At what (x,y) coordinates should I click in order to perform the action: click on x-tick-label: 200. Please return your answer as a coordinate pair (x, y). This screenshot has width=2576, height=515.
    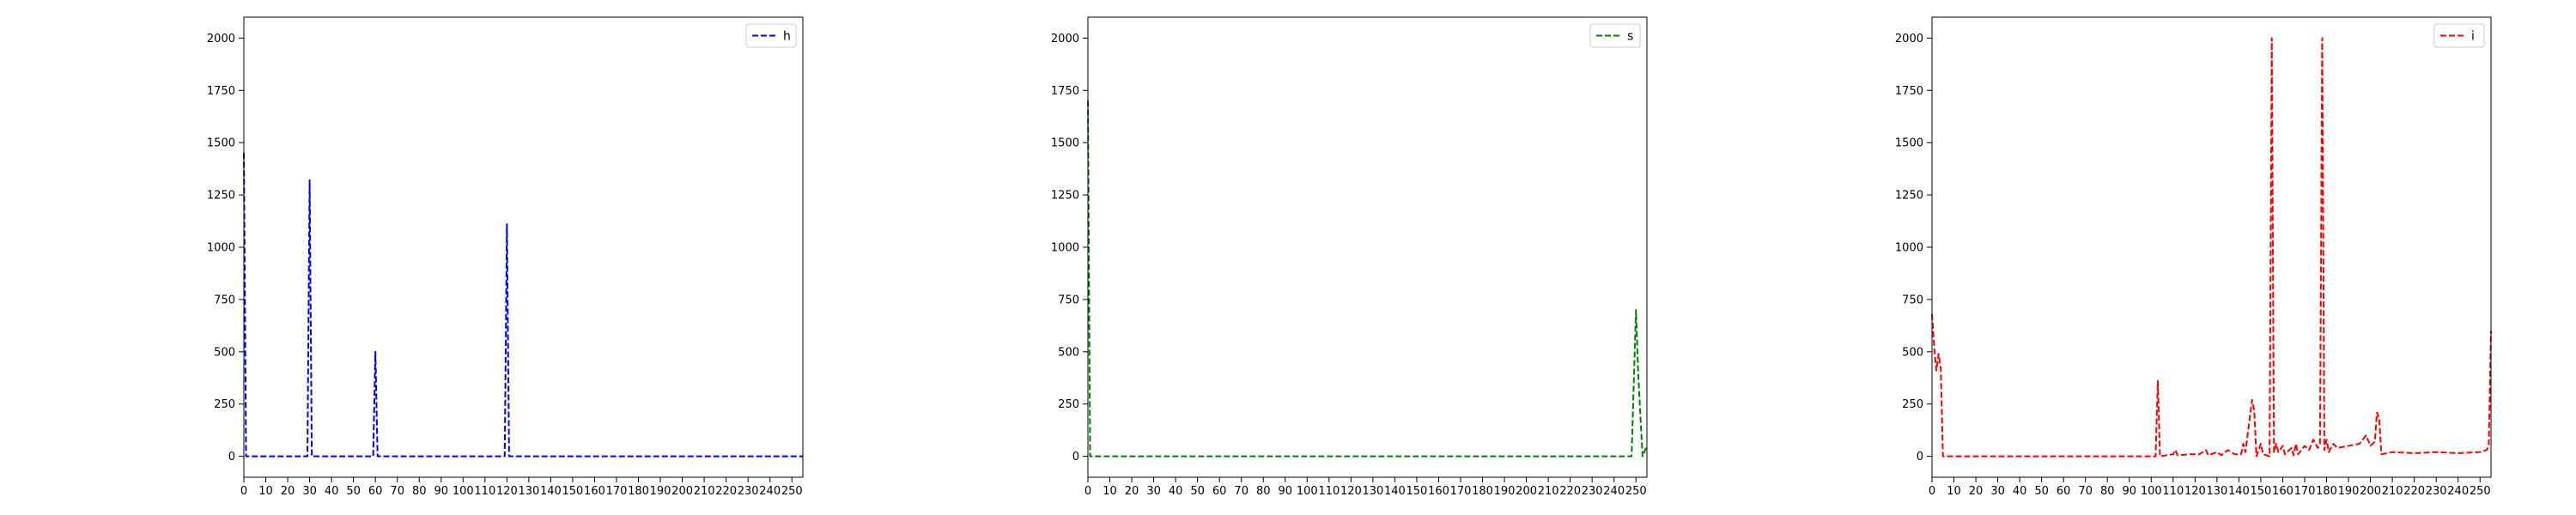
    Looking at the image, I should click on (2370, 491).